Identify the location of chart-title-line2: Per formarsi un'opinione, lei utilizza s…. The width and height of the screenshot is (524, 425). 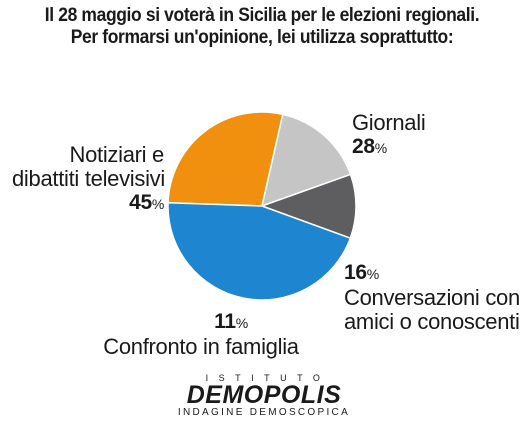
(262, 37).